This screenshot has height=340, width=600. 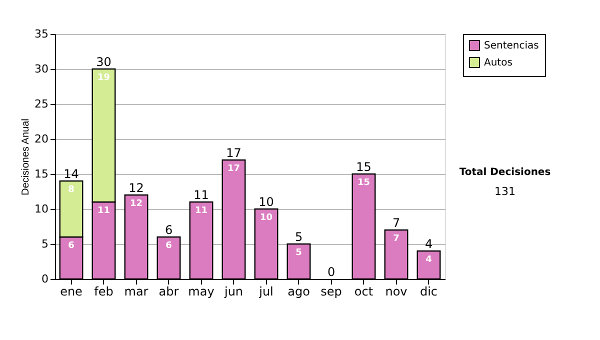 What do you see at coordinates (331, 291) in the screenshot?
I see `x-tick-label: sep` at bounding box center [331, 291].